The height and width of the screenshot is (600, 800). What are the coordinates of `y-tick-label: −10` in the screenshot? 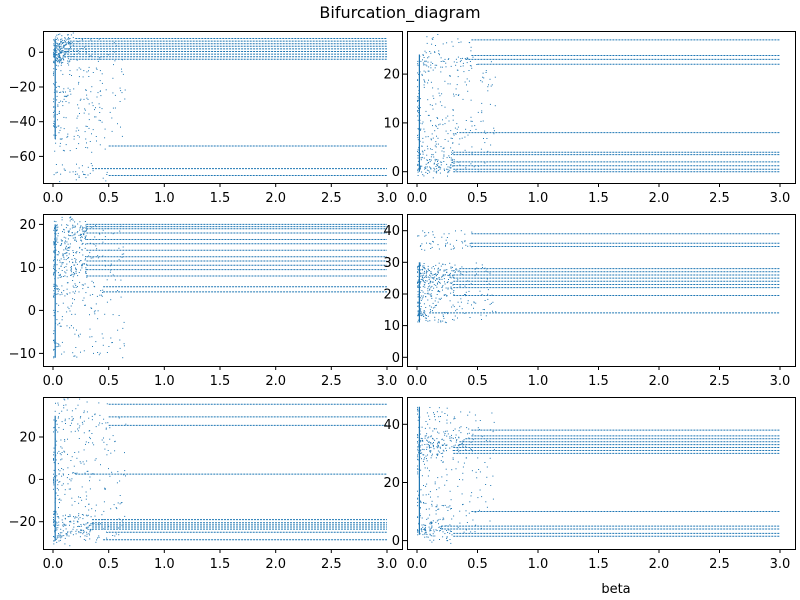 It's located at (22, 354).